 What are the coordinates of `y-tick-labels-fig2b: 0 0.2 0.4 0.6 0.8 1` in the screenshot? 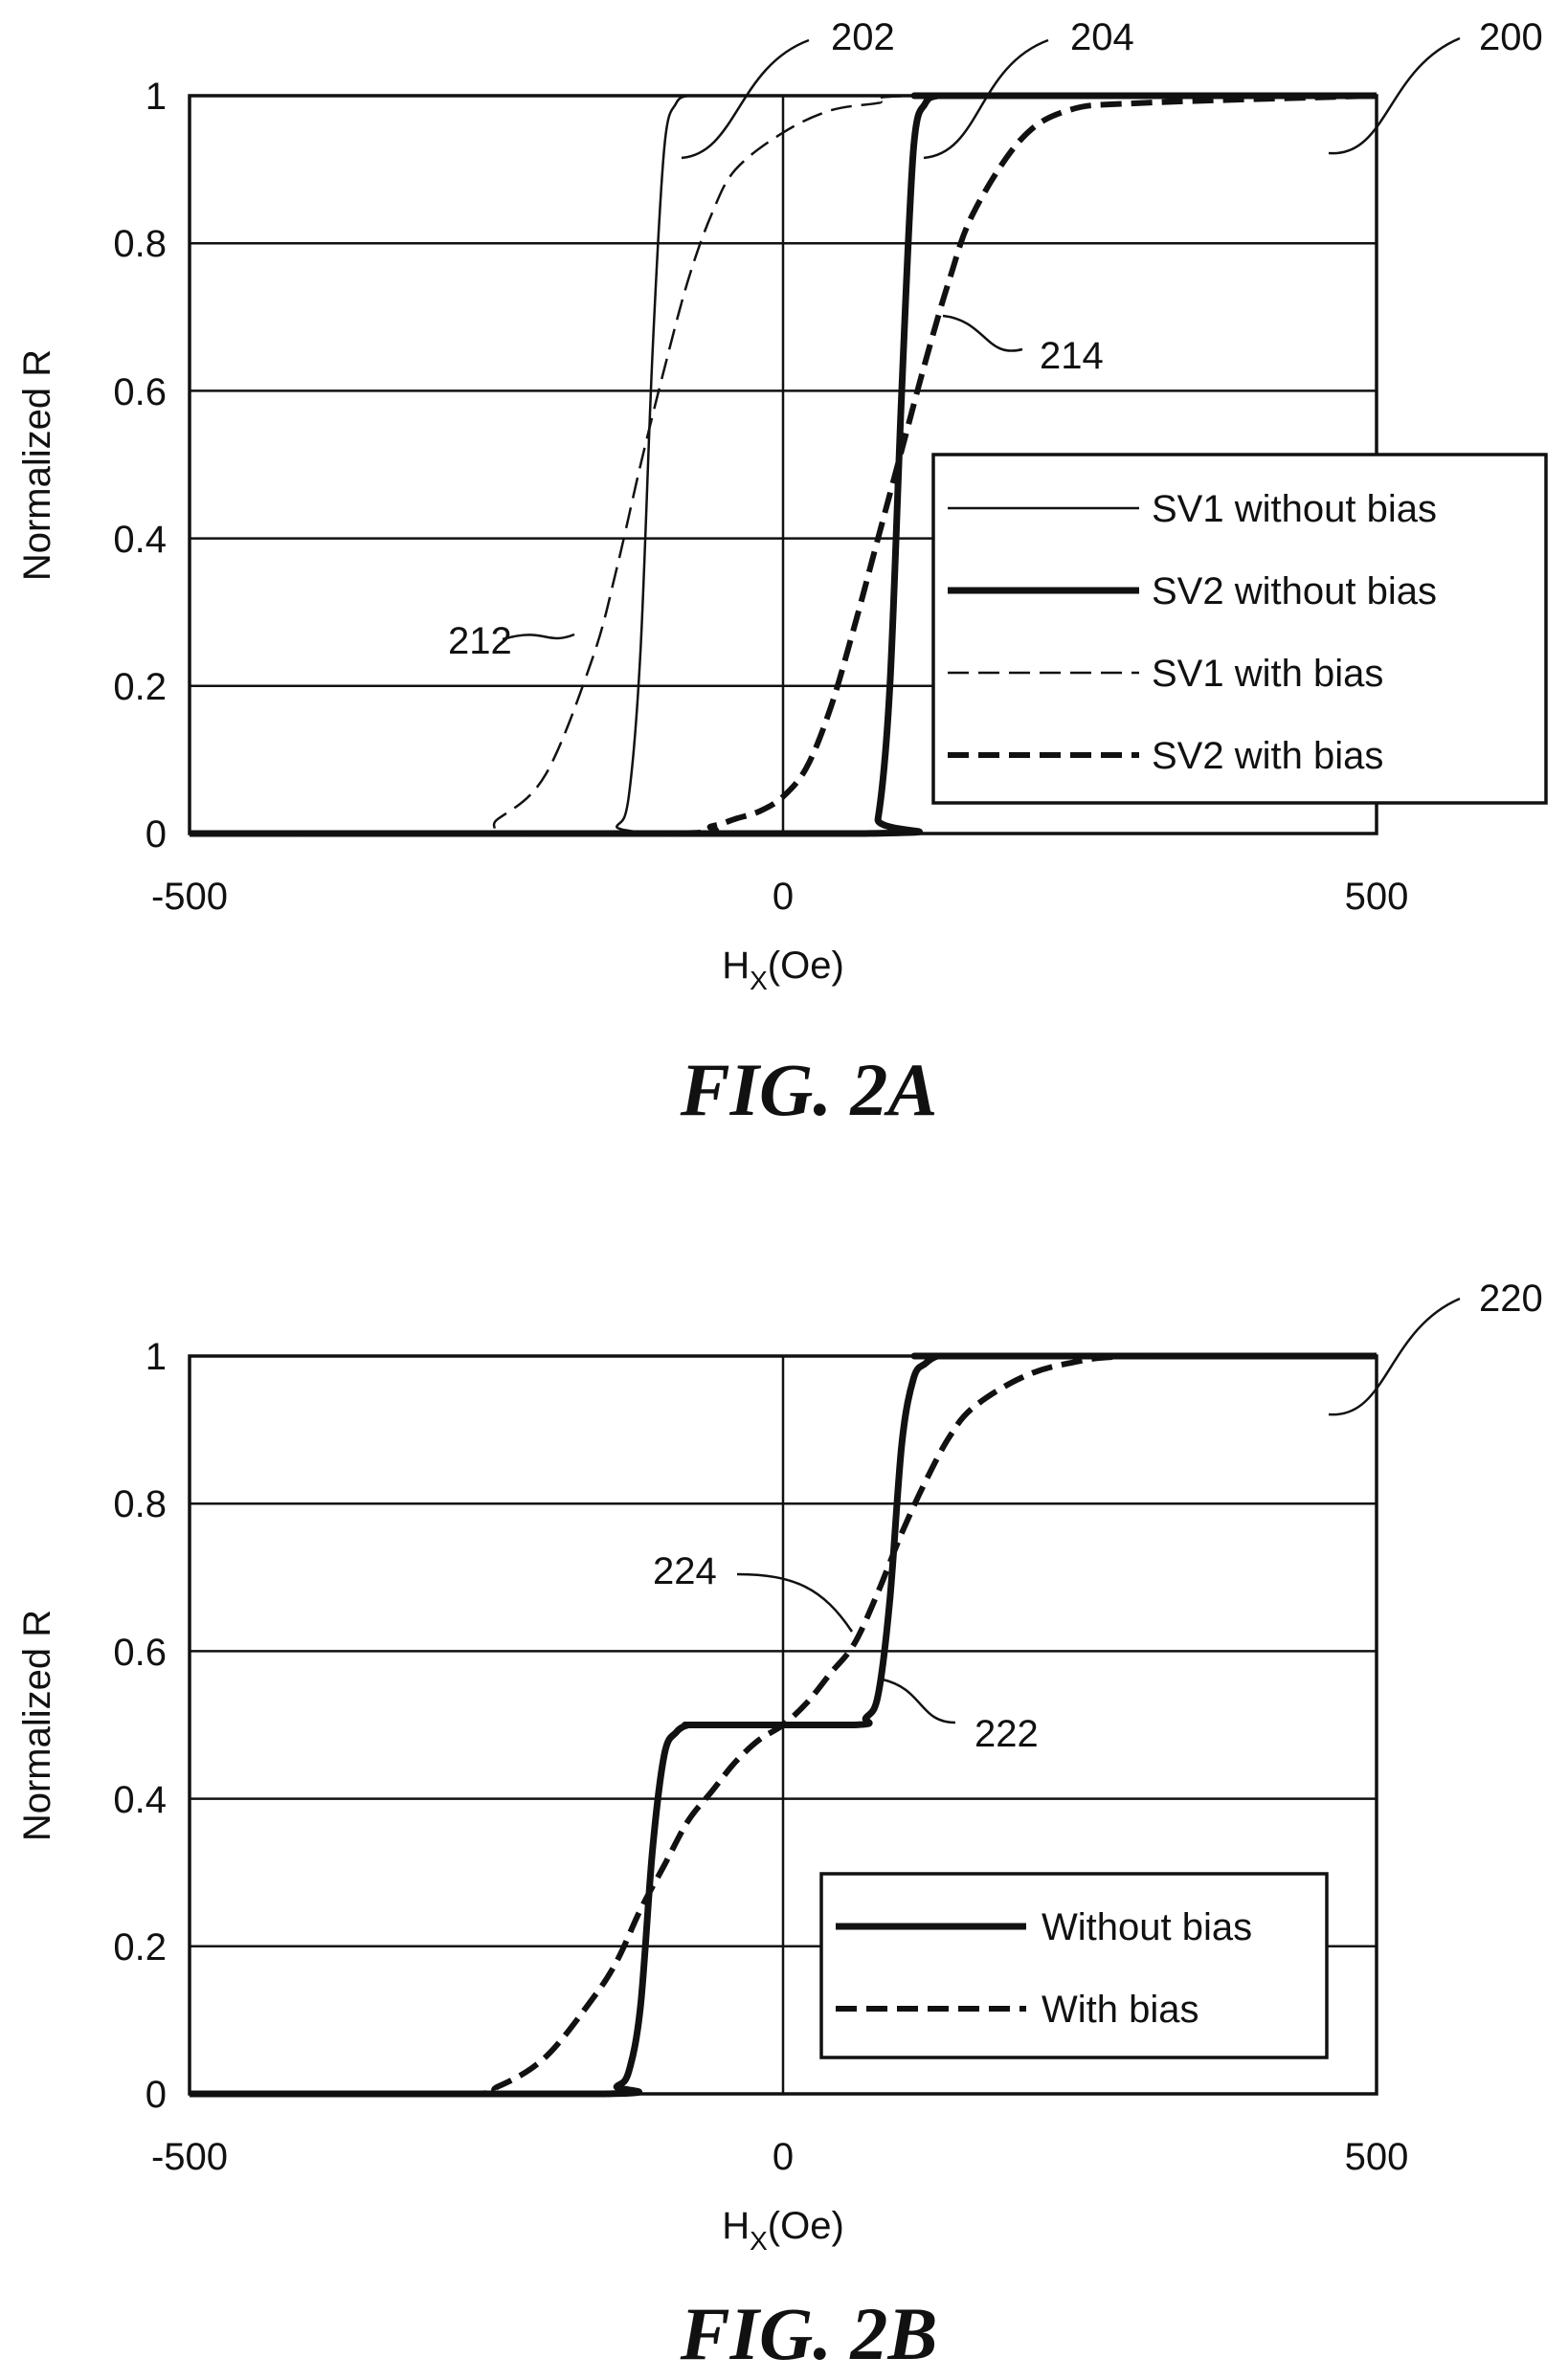 It's located at (140, 1726).